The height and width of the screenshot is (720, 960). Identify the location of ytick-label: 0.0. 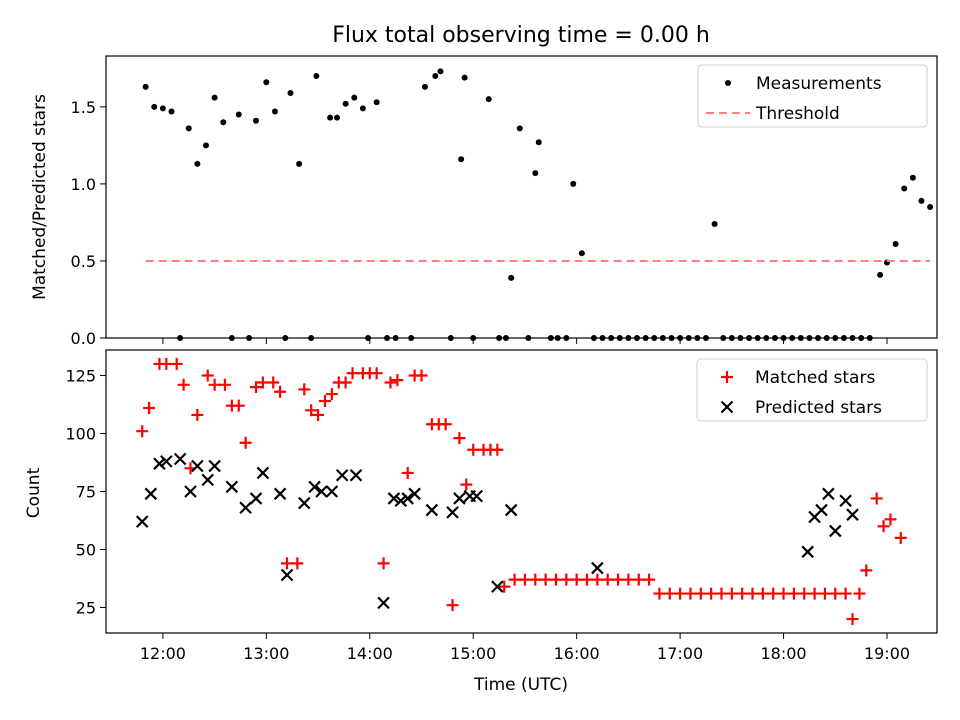
(83, 338).